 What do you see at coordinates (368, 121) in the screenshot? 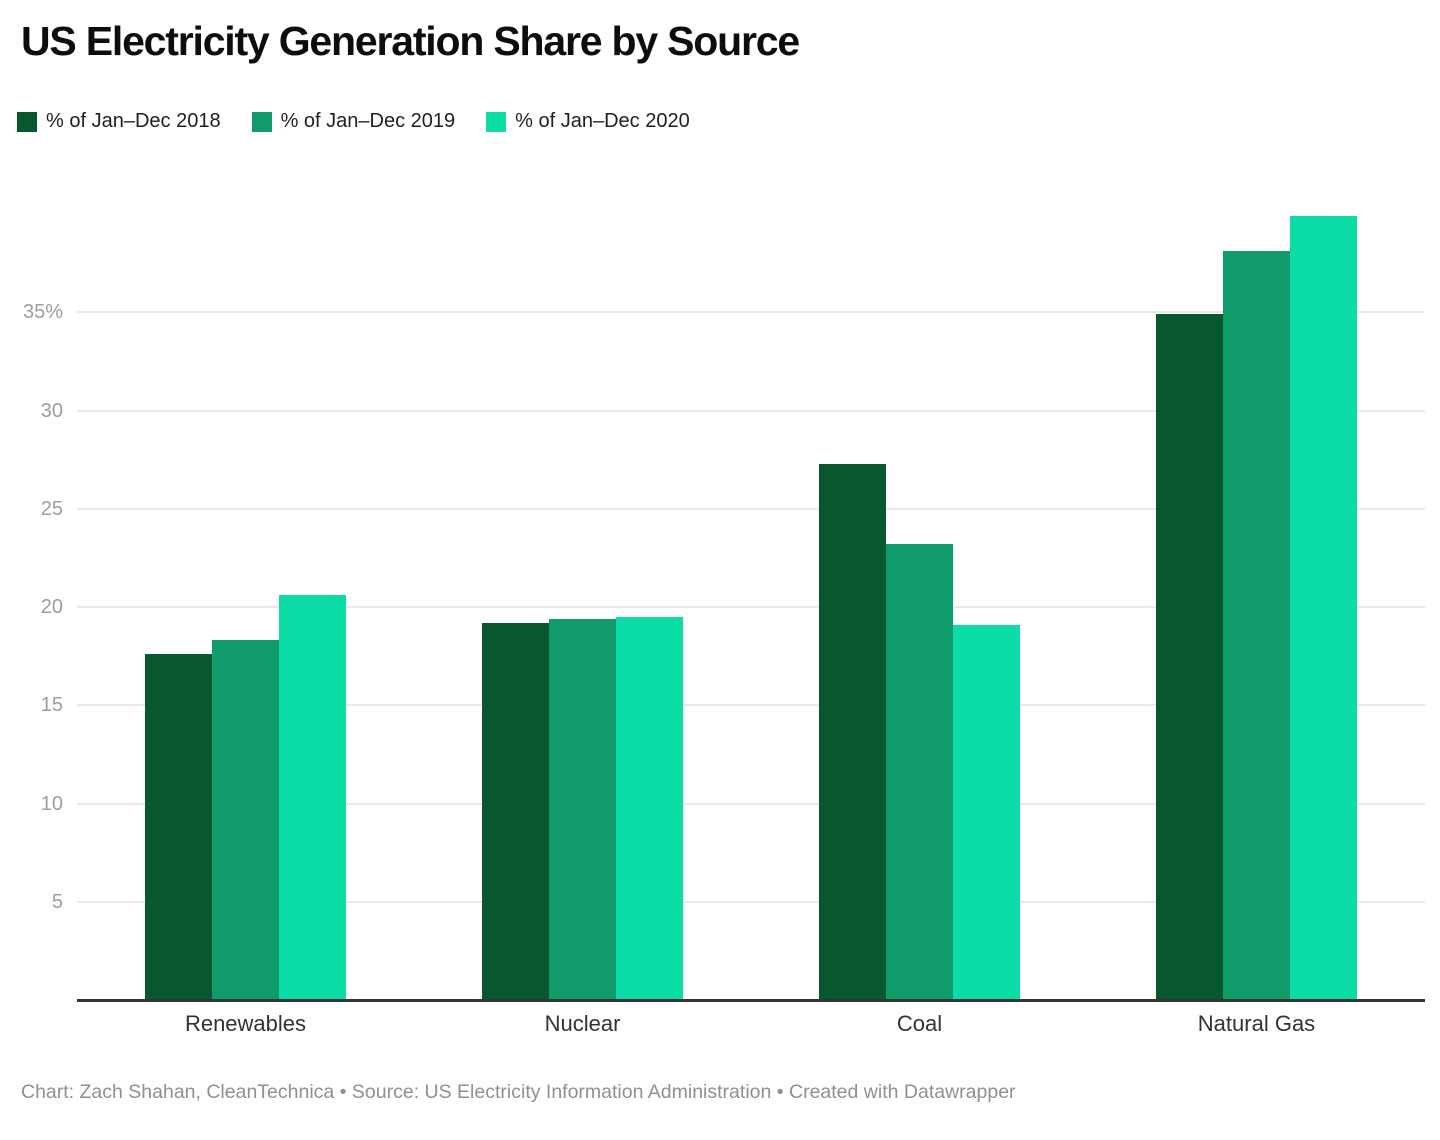
I see `legend-label: % of Jan–Dec 2019` at bounding box center [368, 121].